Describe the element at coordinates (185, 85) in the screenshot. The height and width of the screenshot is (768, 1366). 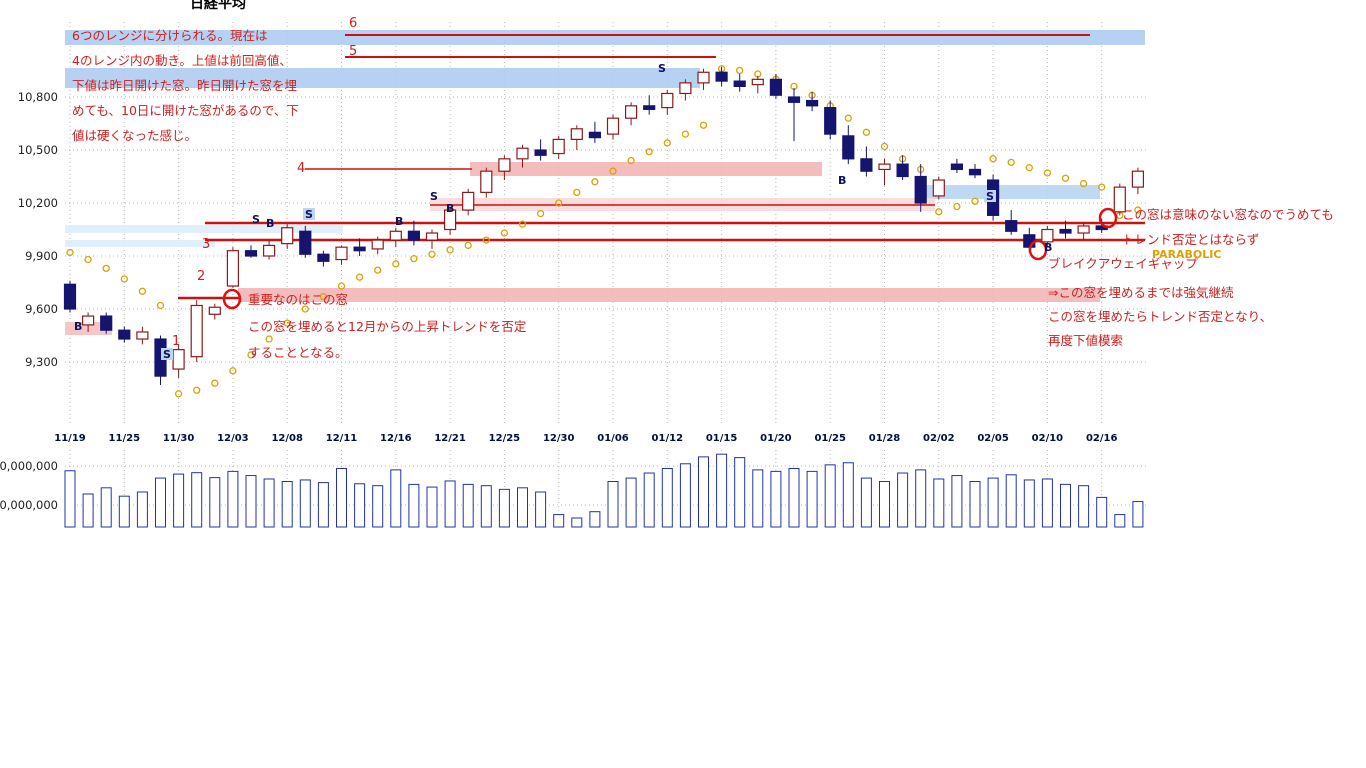
I see `annotation-text: 下値は昨日開けた窓。昨日開けた窓を埋` at that location.